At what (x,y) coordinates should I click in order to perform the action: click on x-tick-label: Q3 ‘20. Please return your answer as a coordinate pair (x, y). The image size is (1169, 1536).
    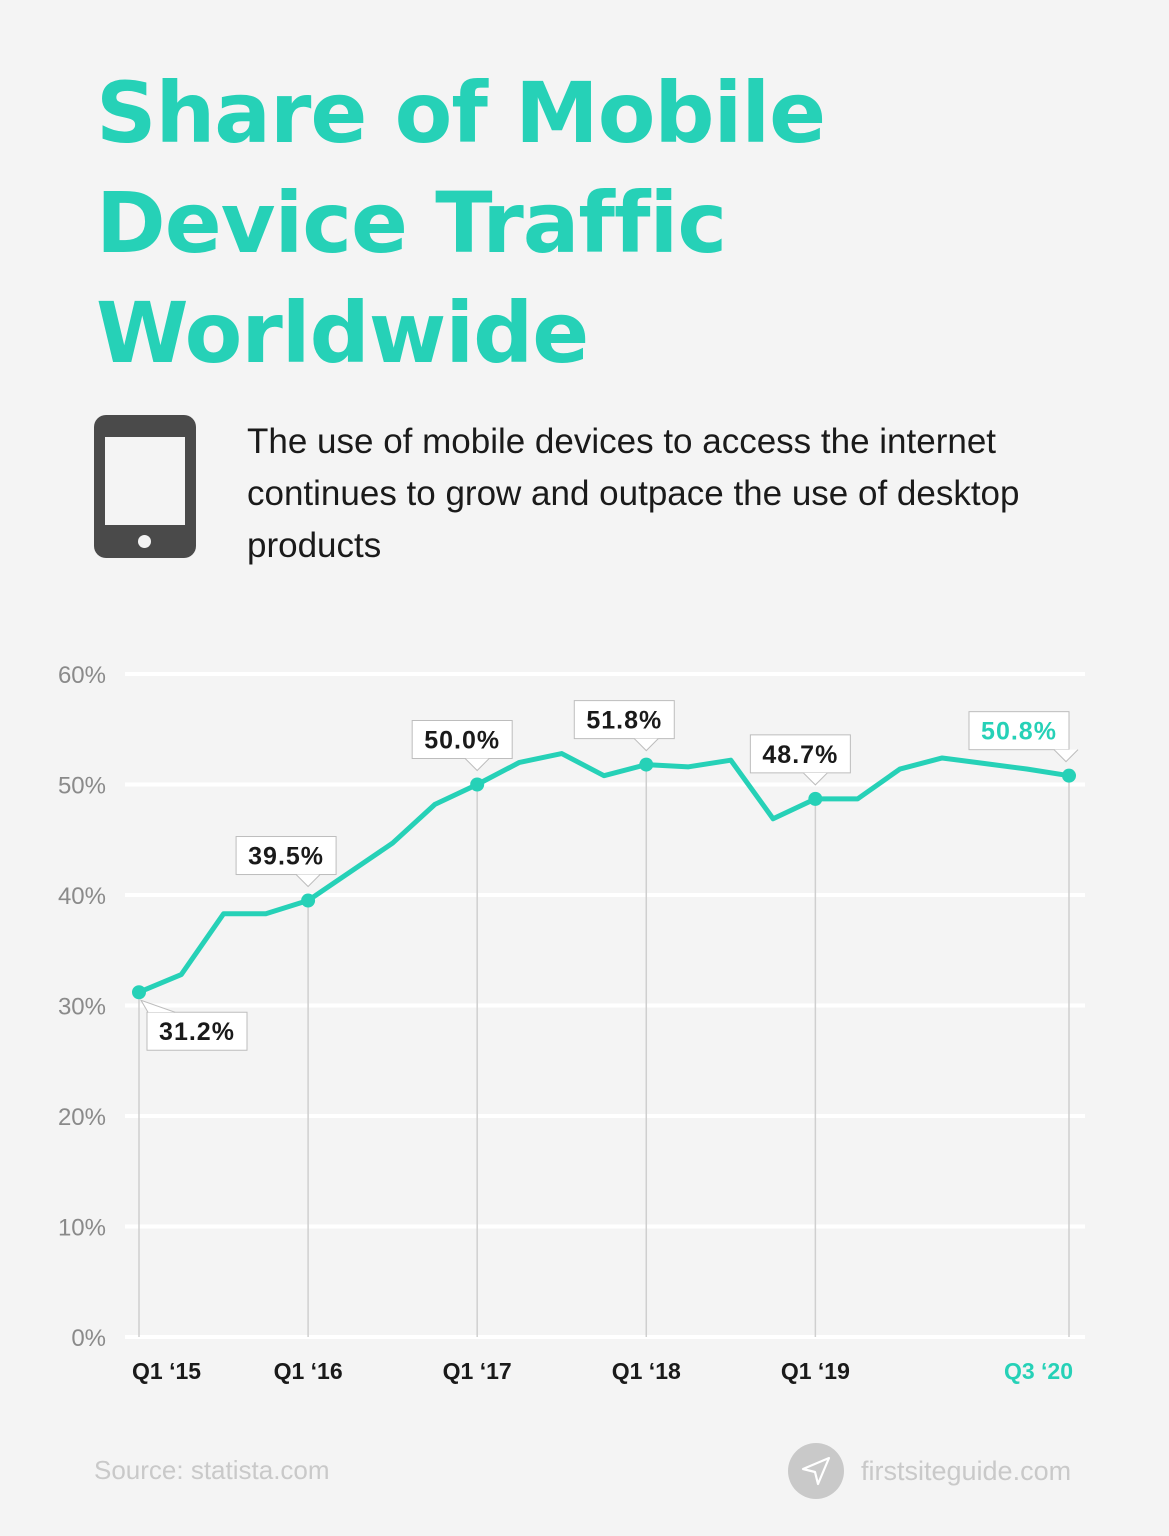
    Looking at the image, I should click on (1038, 1371).